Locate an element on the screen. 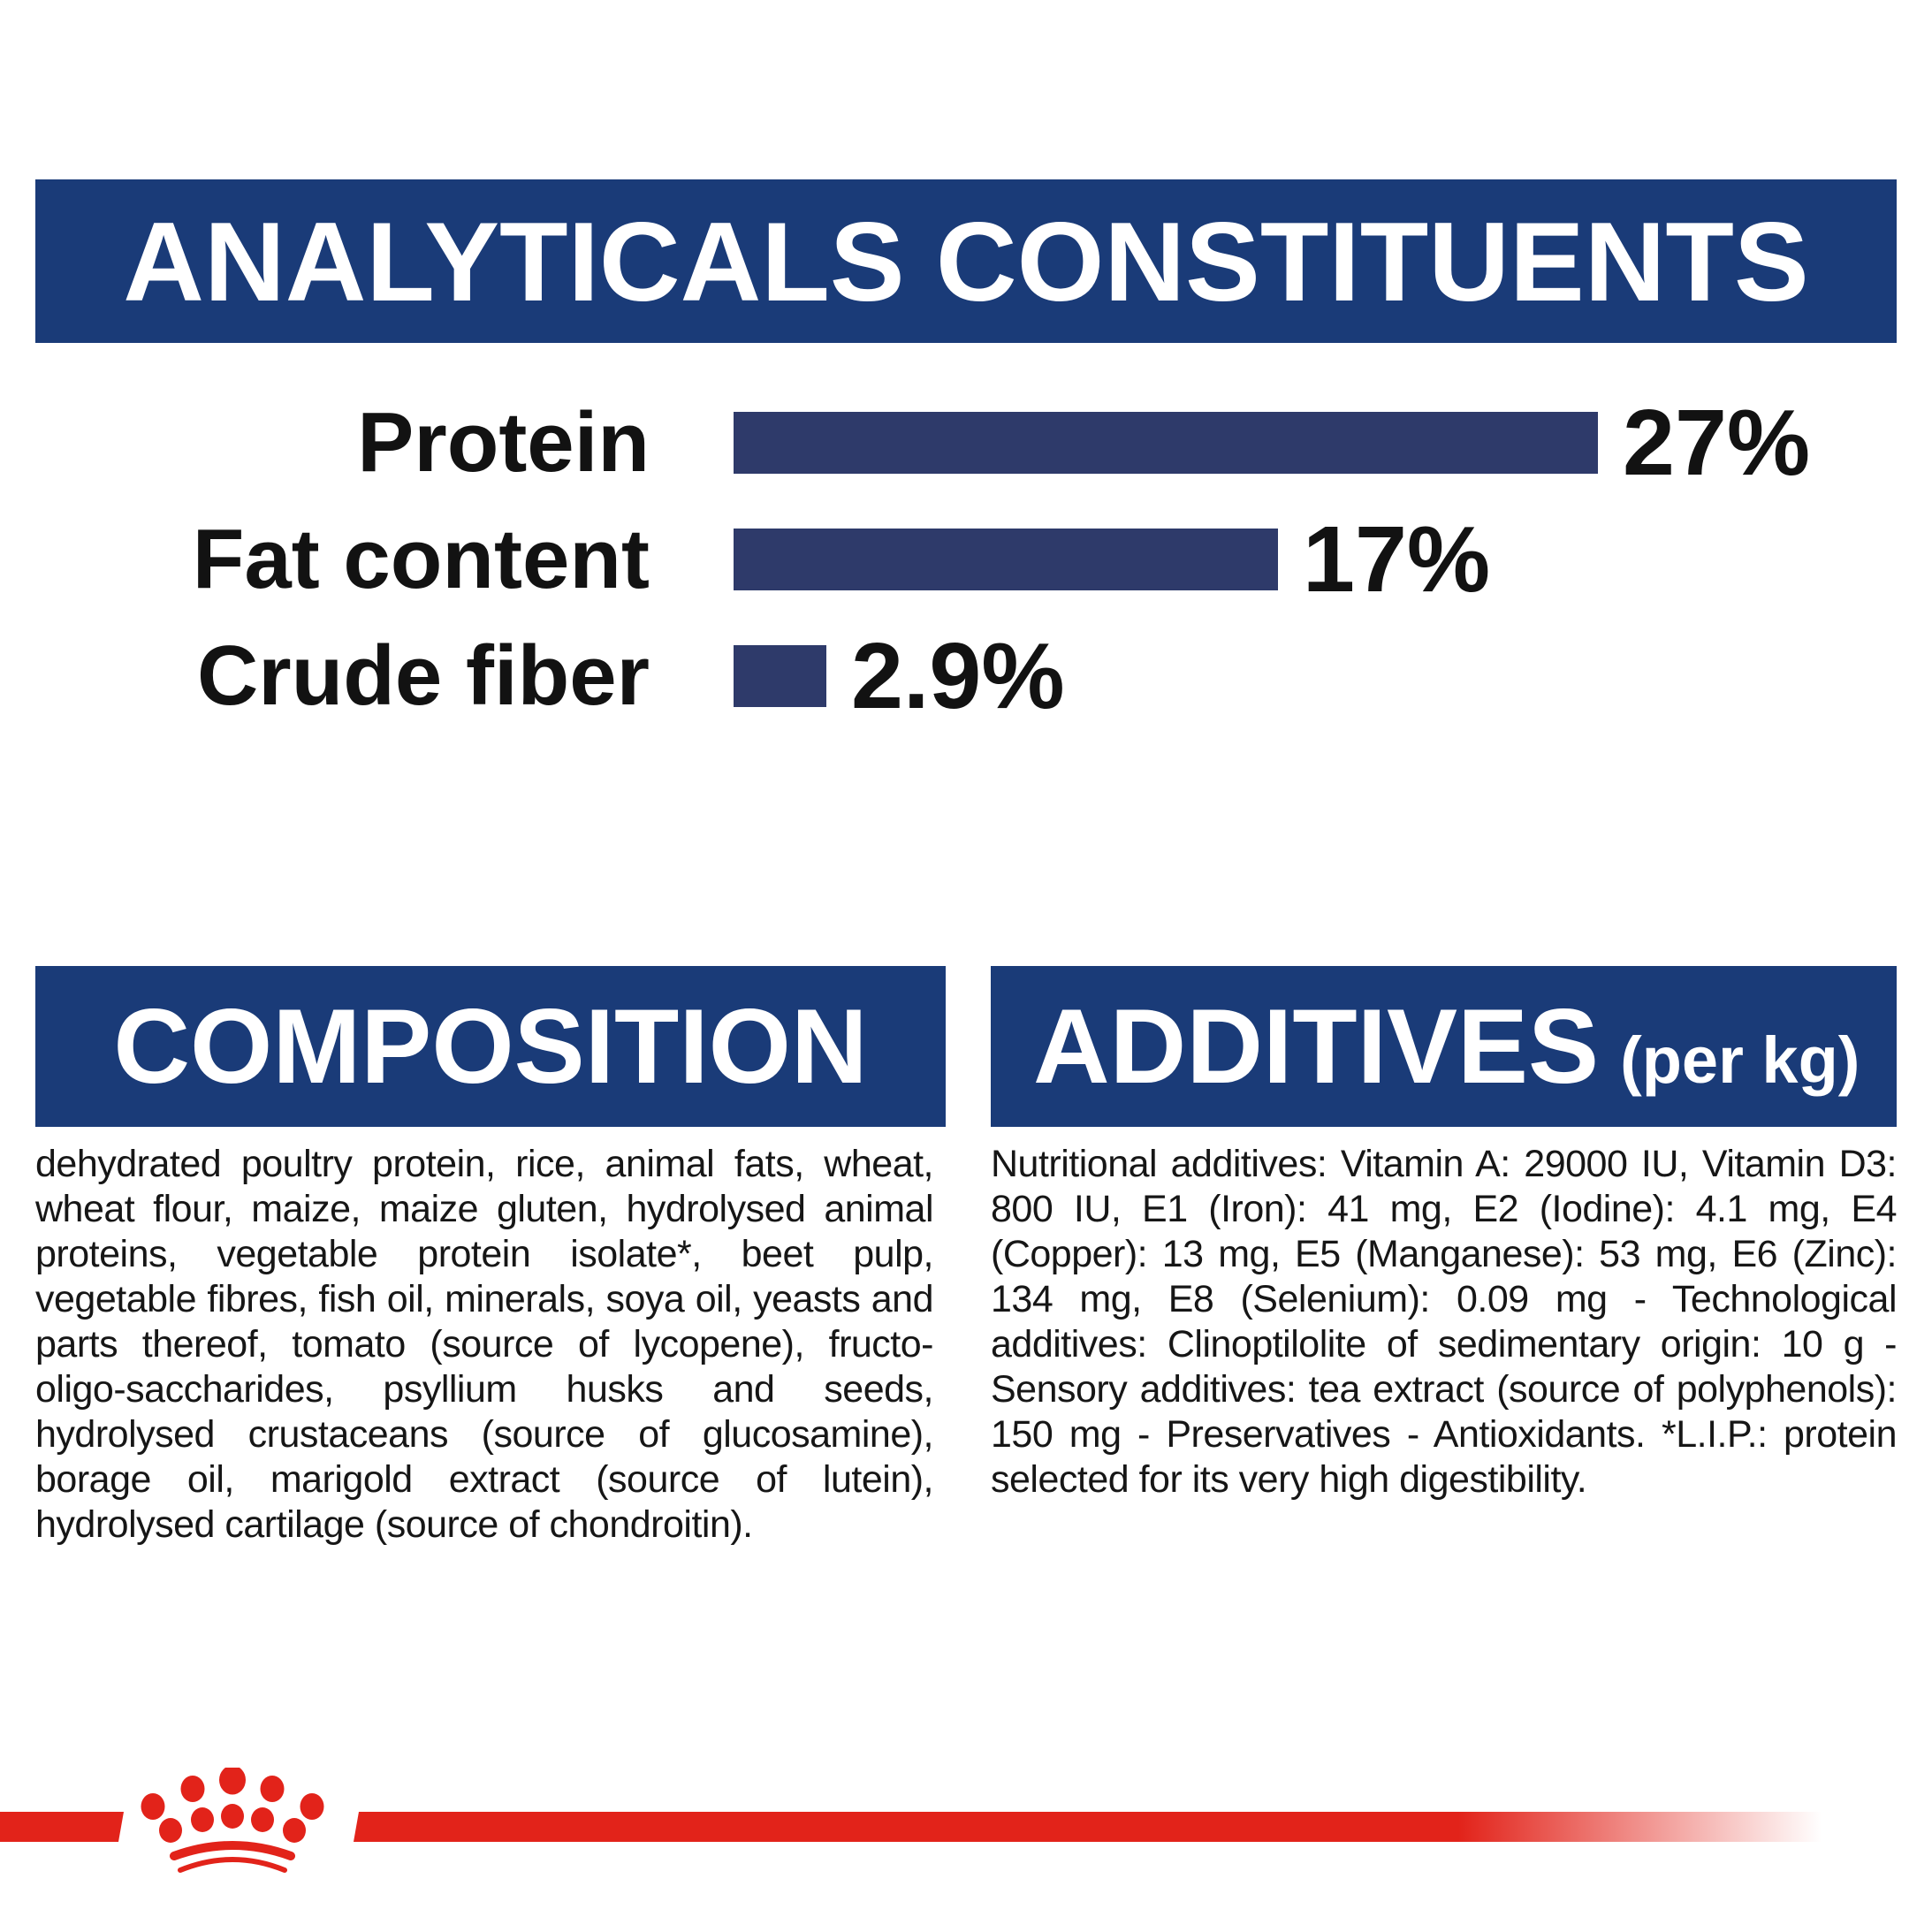 This screenshot has width=1932, height=1932. additives-title-suffix: (per kg) is located at coordinates (1740, 1060).